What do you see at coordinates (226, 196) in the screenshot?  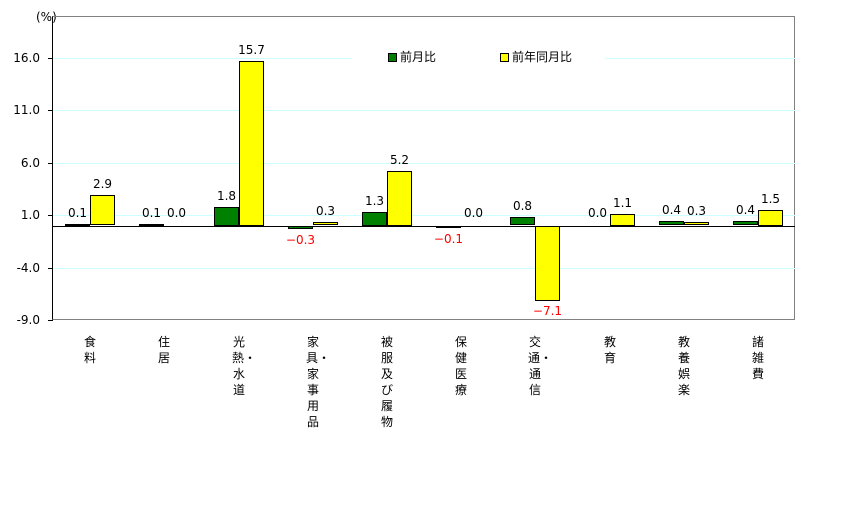 I see `value-label: 1.8` at bounding box center [226, 196].